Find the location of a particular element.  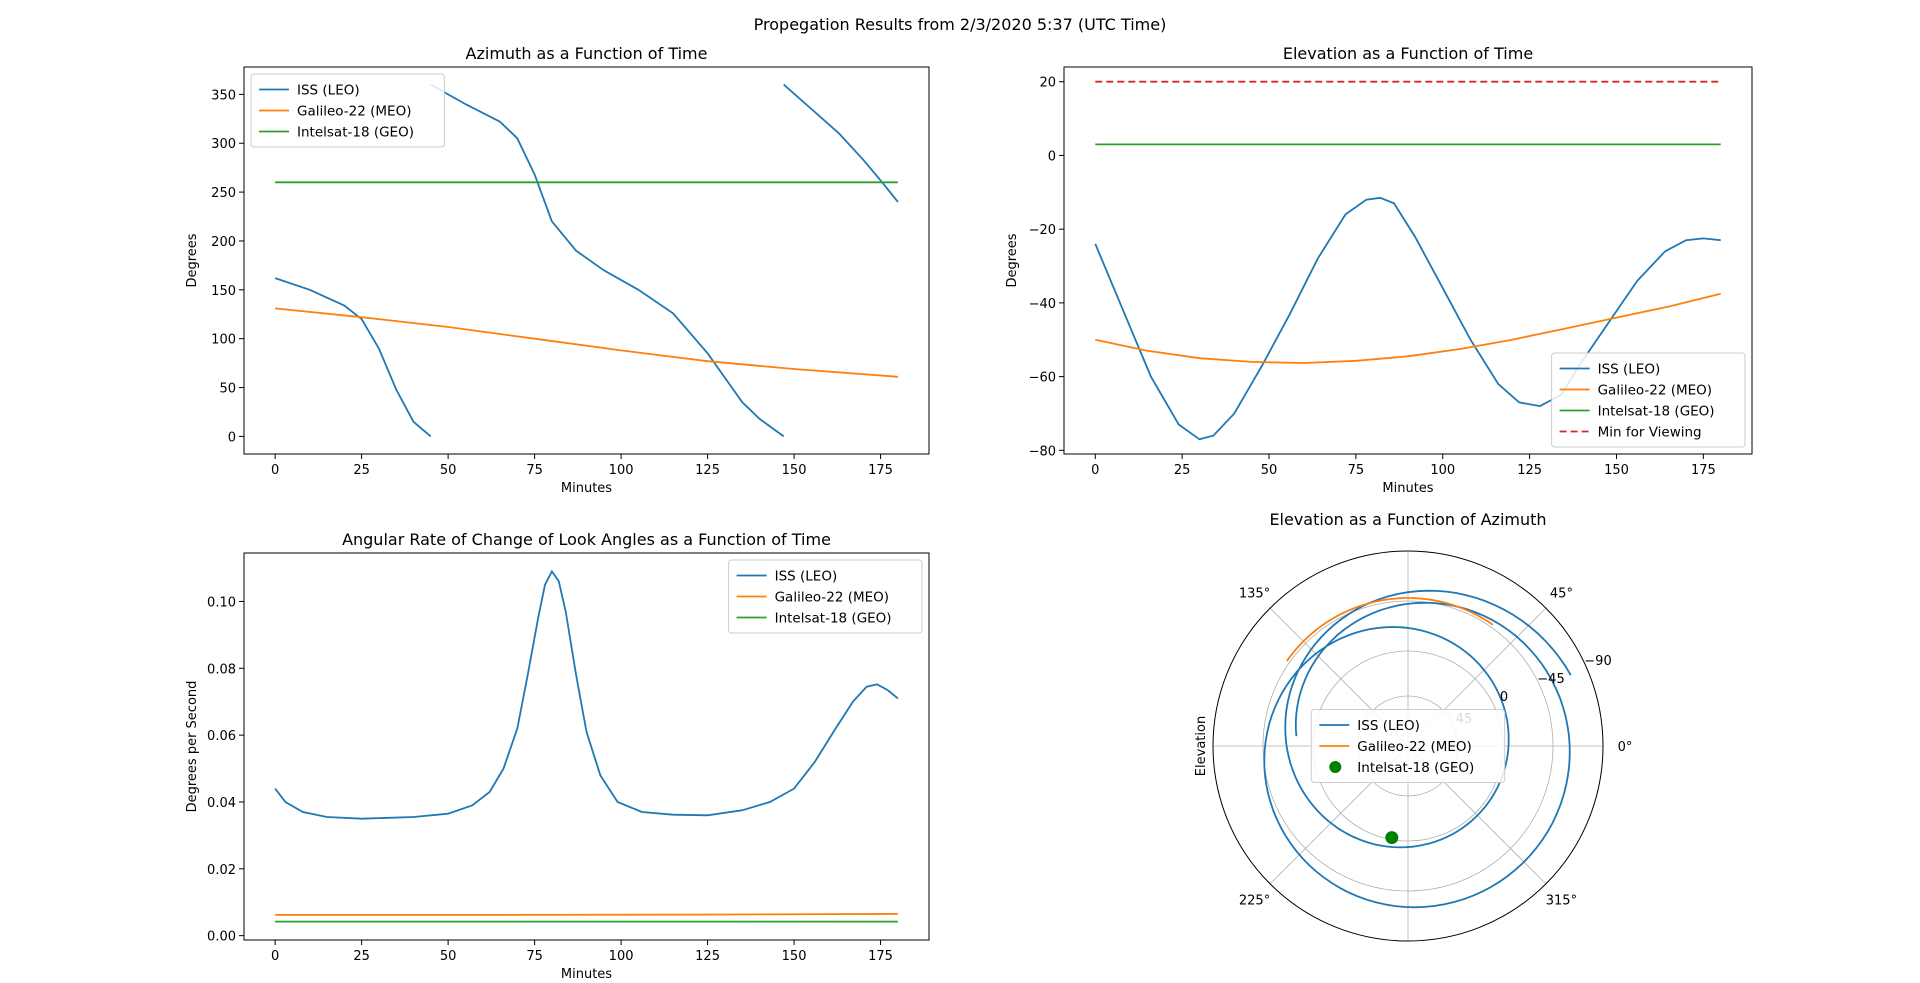

y-tick-label: −20 is located at coordinates (1042, 230).